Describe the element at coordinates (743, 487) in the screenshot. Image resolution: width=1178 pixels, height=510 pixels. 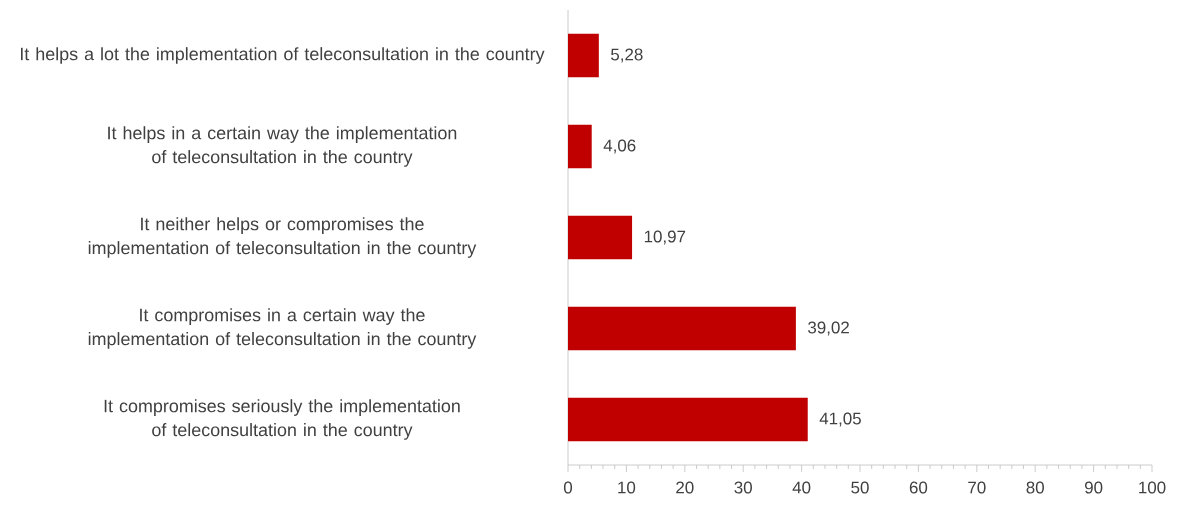
I see `x-tick-label: 30` at that location.